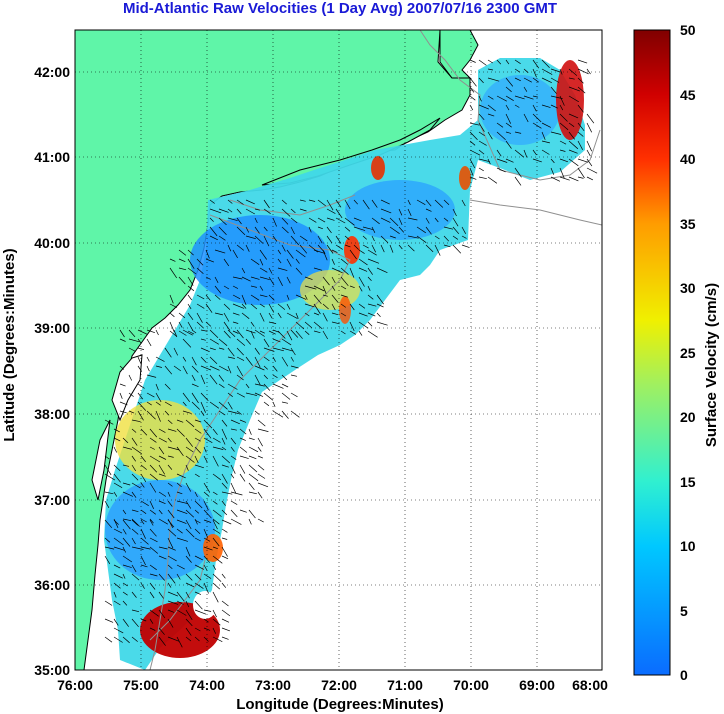  I want to click on colorbar-tick-label: 30, so click(688, 288).